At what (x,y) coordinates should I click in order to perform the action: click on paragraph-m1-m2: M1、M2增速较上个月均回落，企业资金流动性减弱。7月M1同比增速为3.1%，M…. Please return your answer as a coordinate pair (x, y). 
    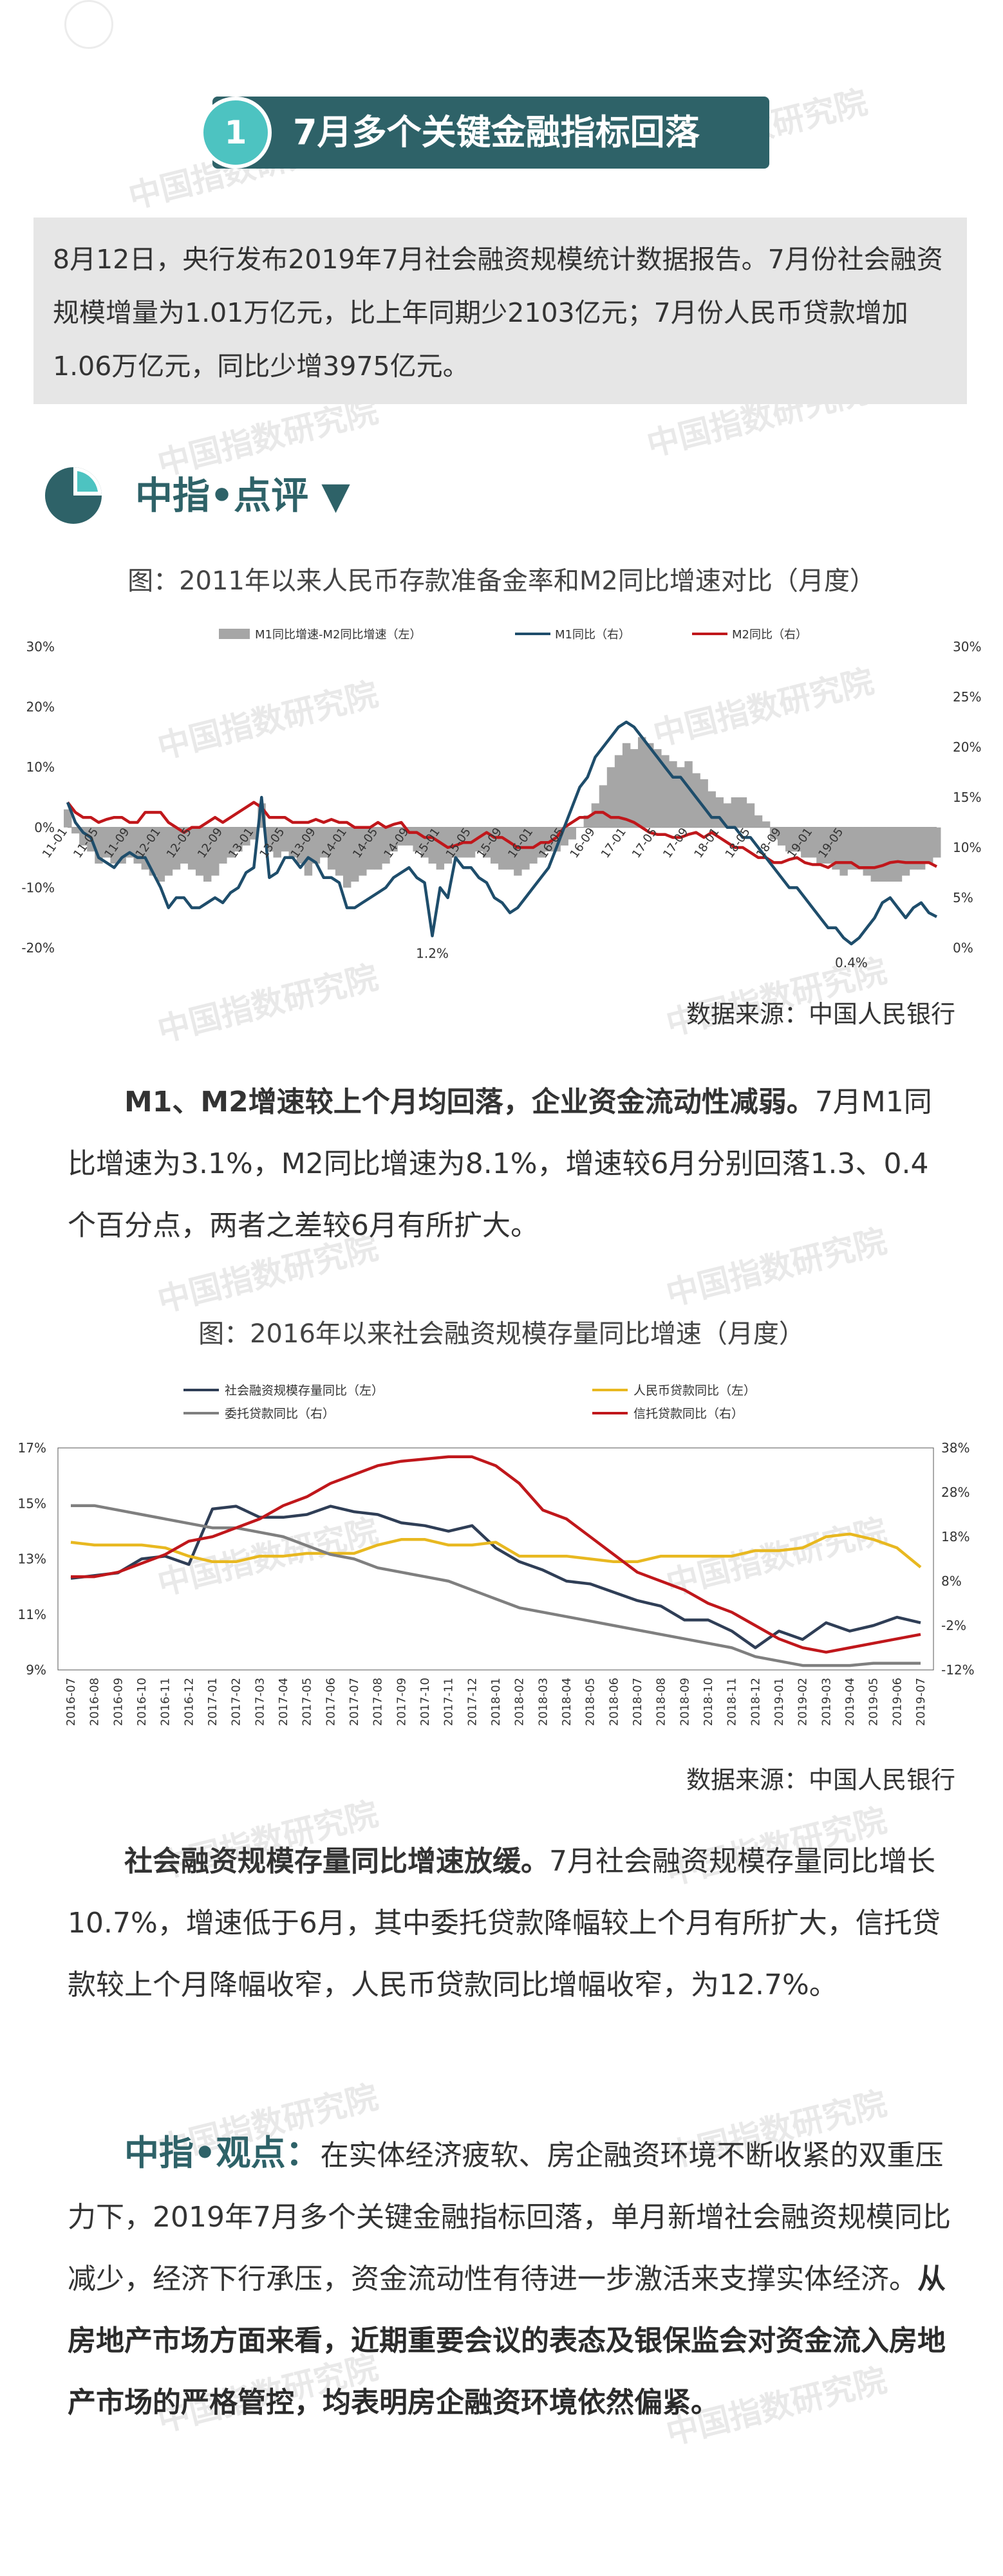
    Looking at the image, I should click on (512, 1164).